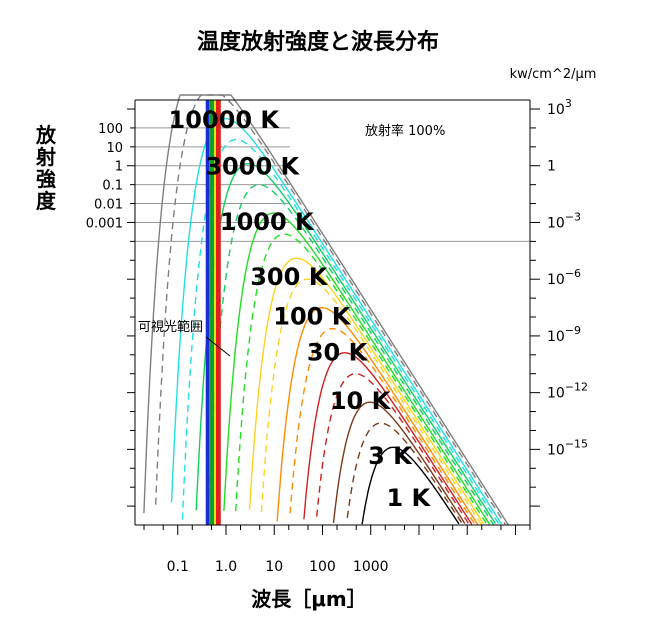 Image resolution: width=650 pixels, height=640 pixels. Describe the element at coordinates (576, 387) in the screenshot. I see `tick-exponent: −12` at that location.